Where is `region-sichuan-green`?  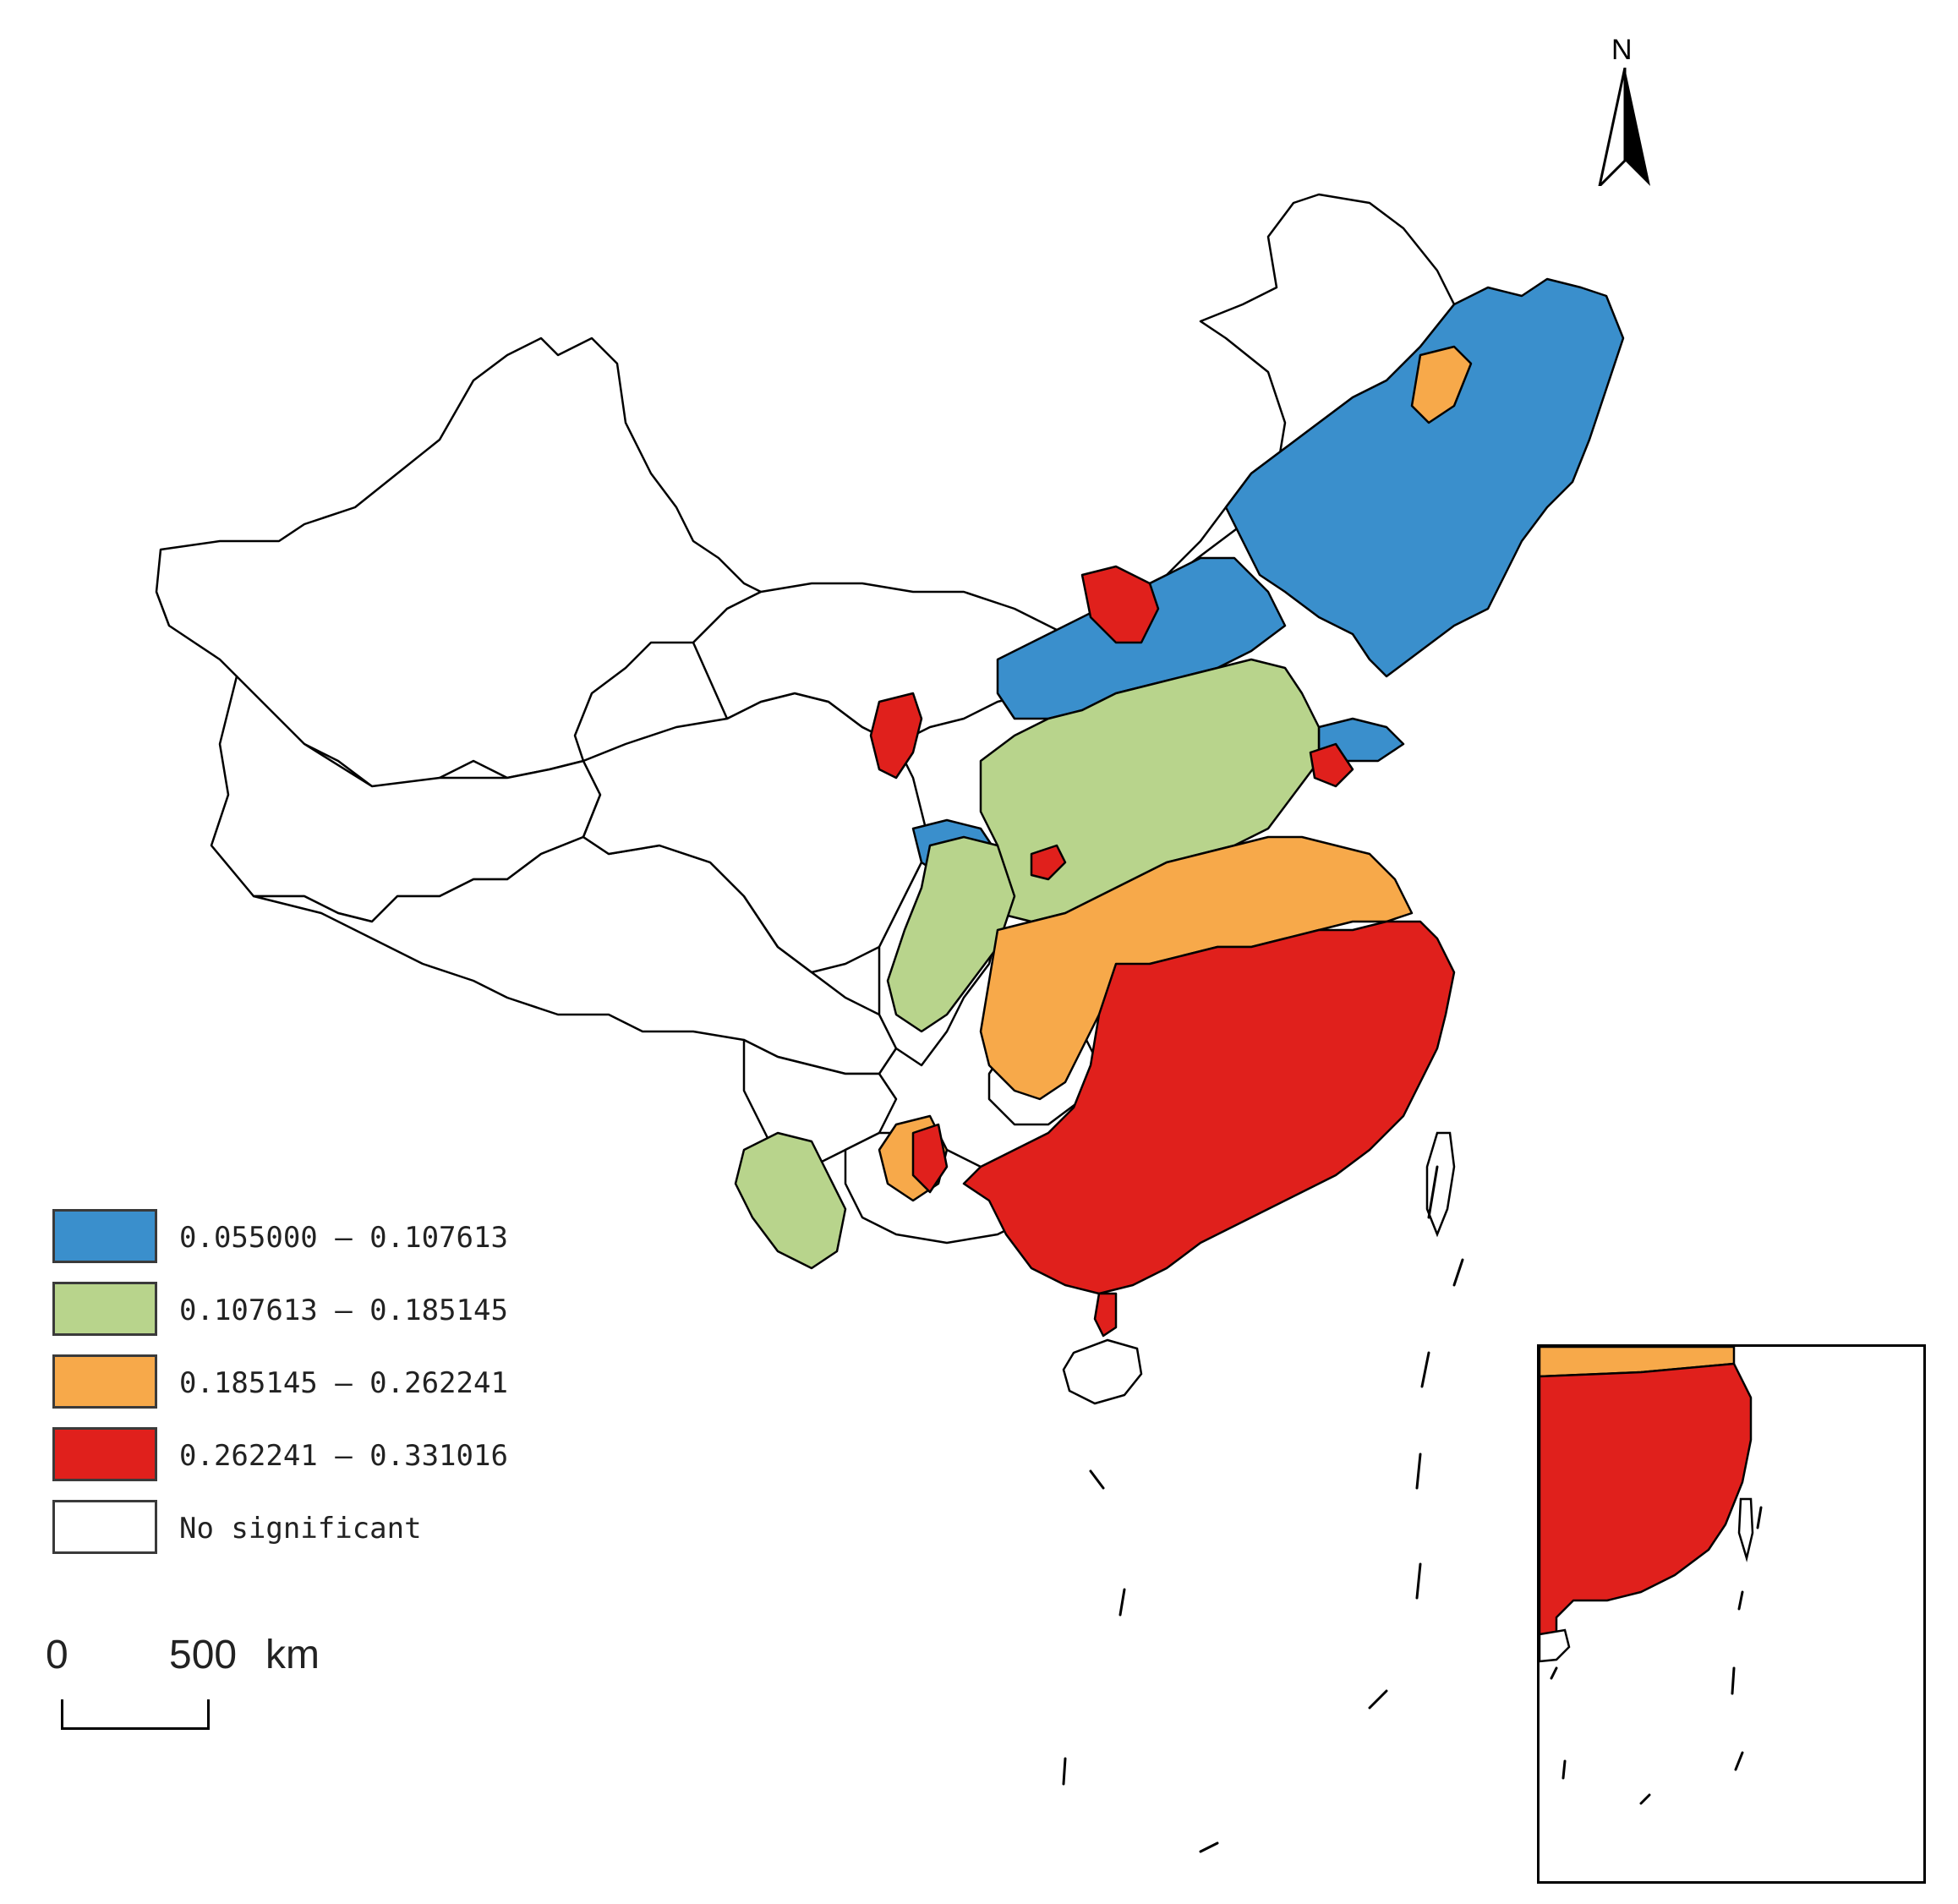 region-sichuan-green is located at coordinates (951, 934).